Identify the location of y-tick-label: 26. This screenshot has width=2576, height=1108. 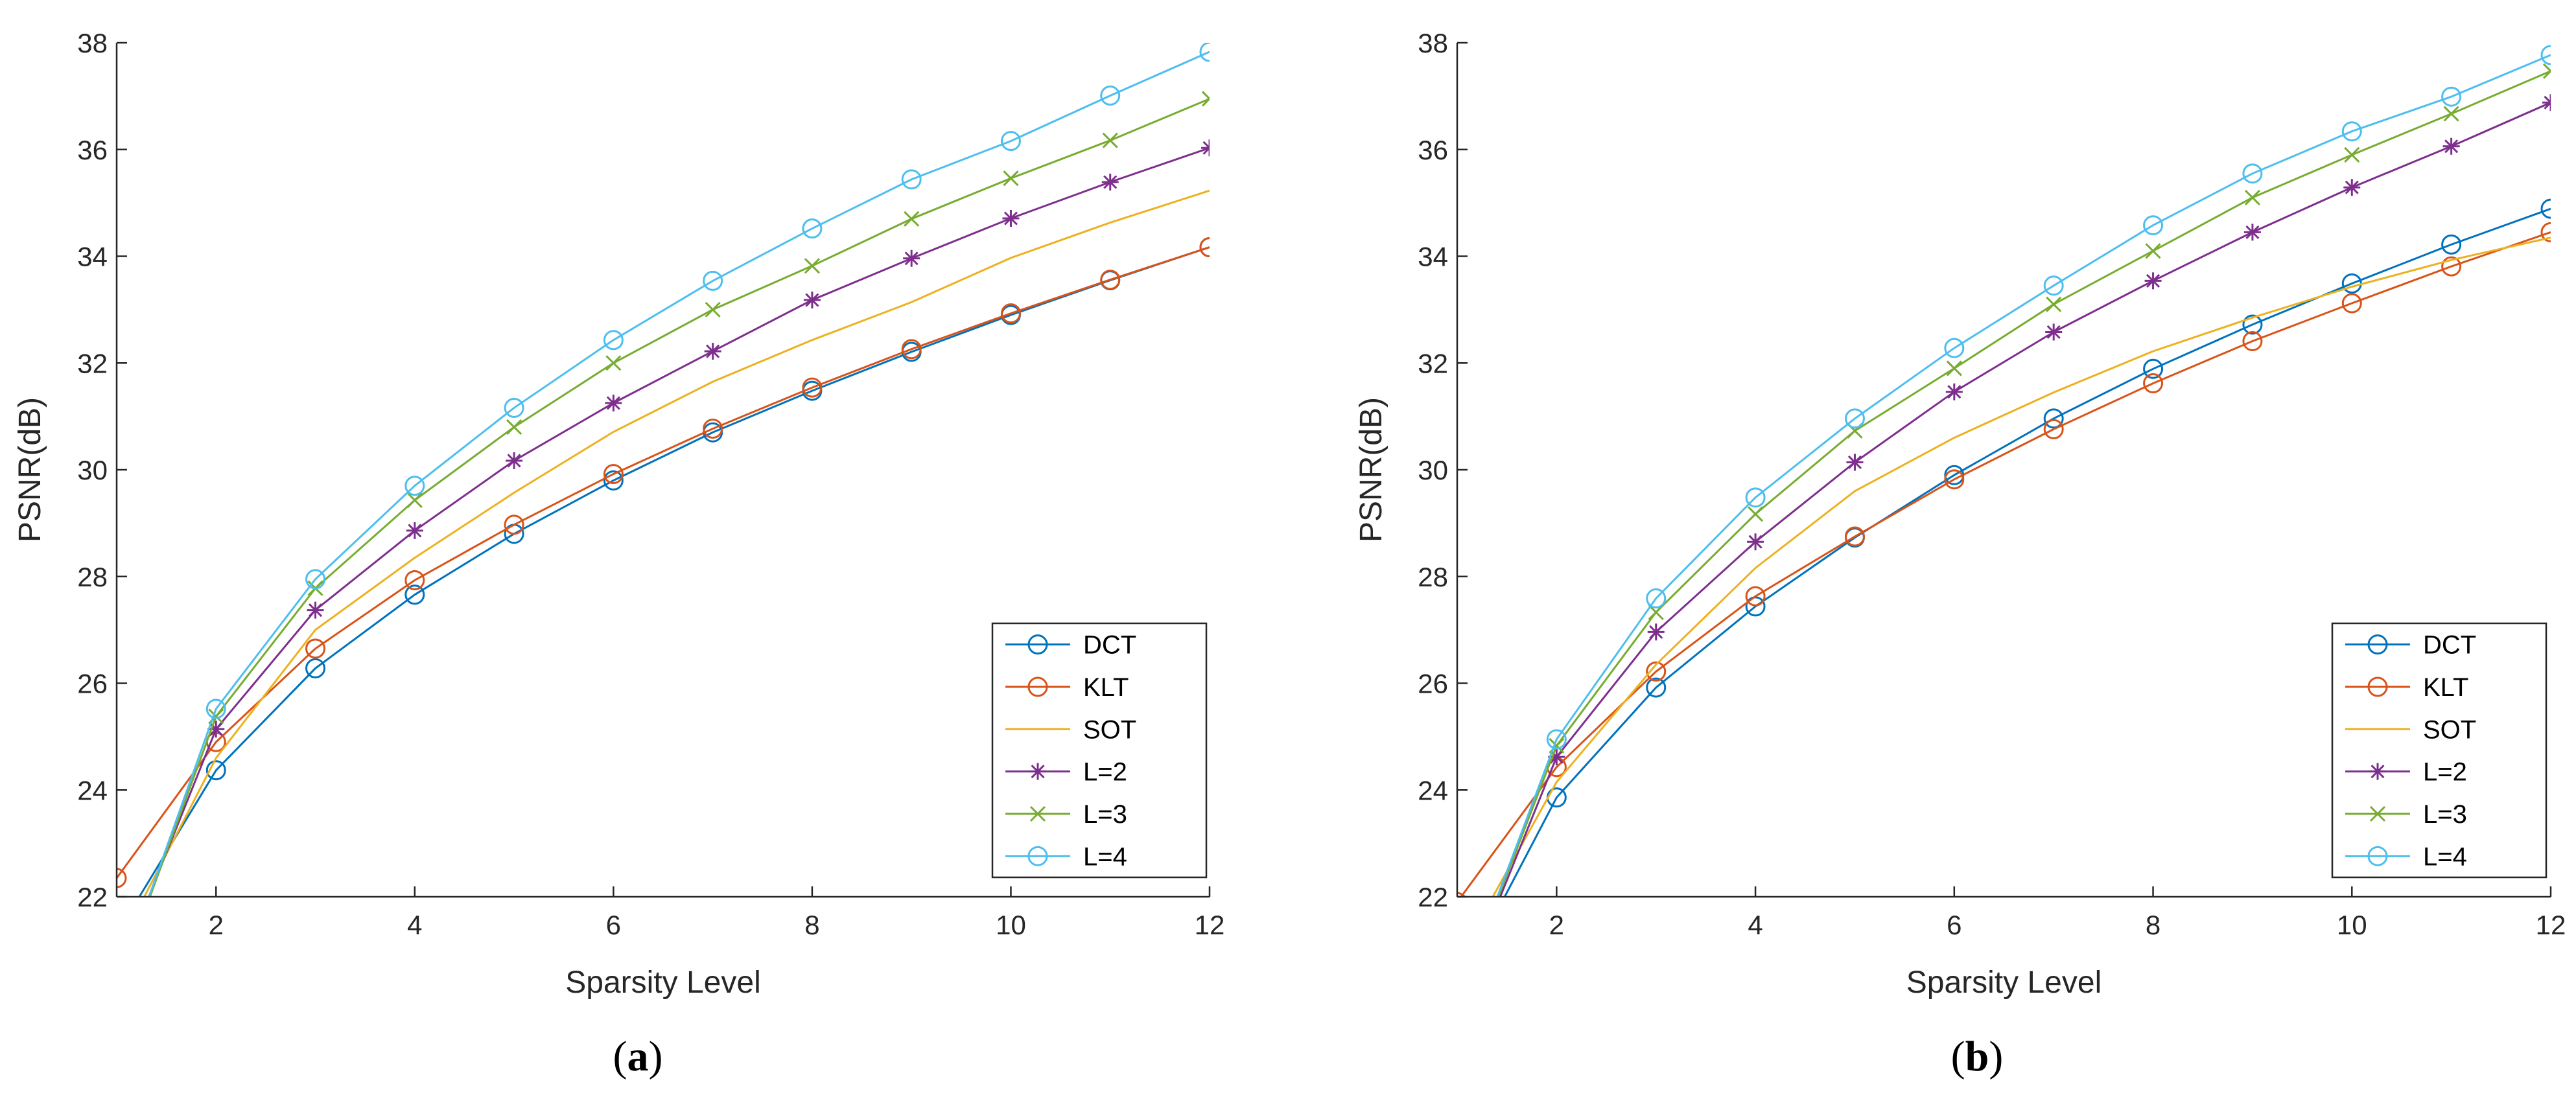
(1433, 684).